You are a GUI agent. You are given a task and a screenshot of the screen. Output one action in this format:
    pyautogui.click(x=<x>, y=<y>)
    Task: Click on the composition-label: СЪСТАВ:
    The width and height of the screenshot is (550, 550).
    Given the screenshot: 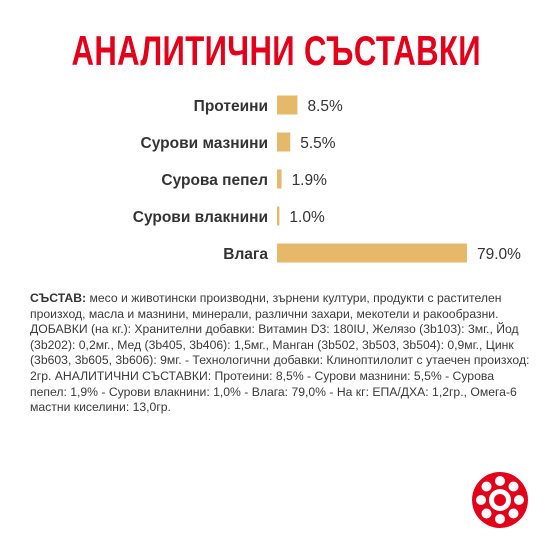 What is the action you would take?
    pyautogui.click(x=58, y=298)
    